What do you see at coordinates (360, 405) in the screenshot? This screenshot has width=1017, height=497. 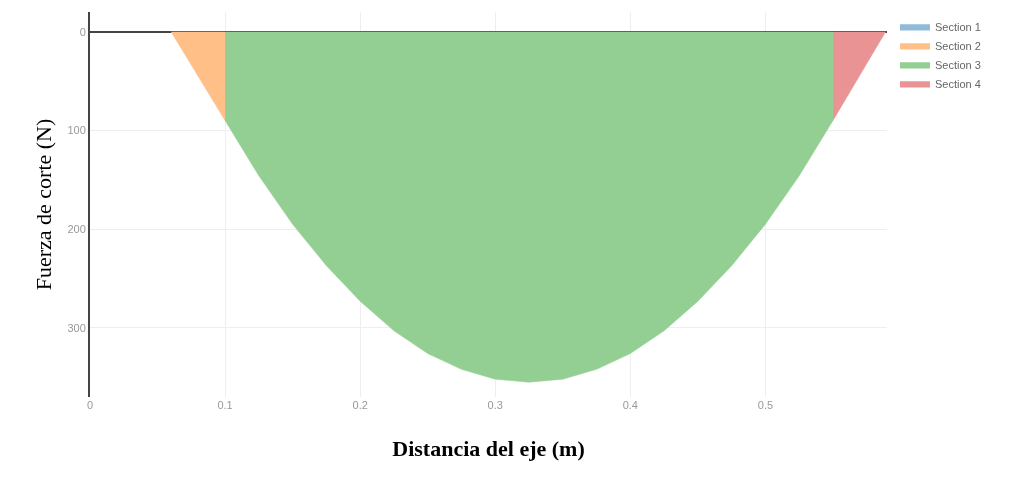 I see `x-tick-label: 0.2` at bounding box center [360, 405].